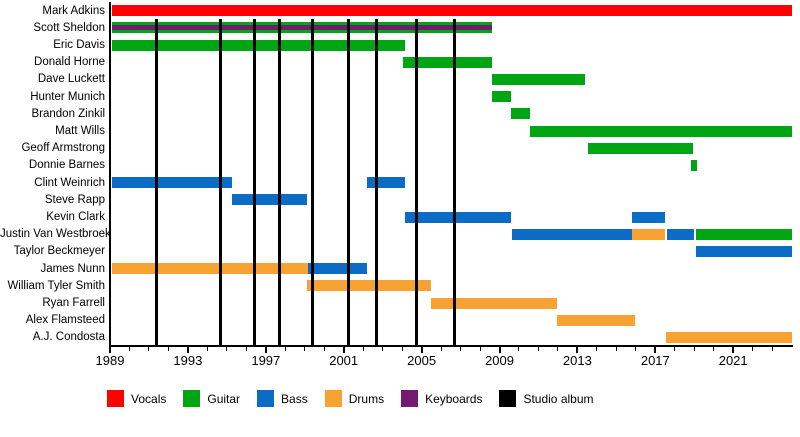 This screenshot has width=800, height=437. I want to click on x-axis-tick-label: 2001, so click(344, 360).